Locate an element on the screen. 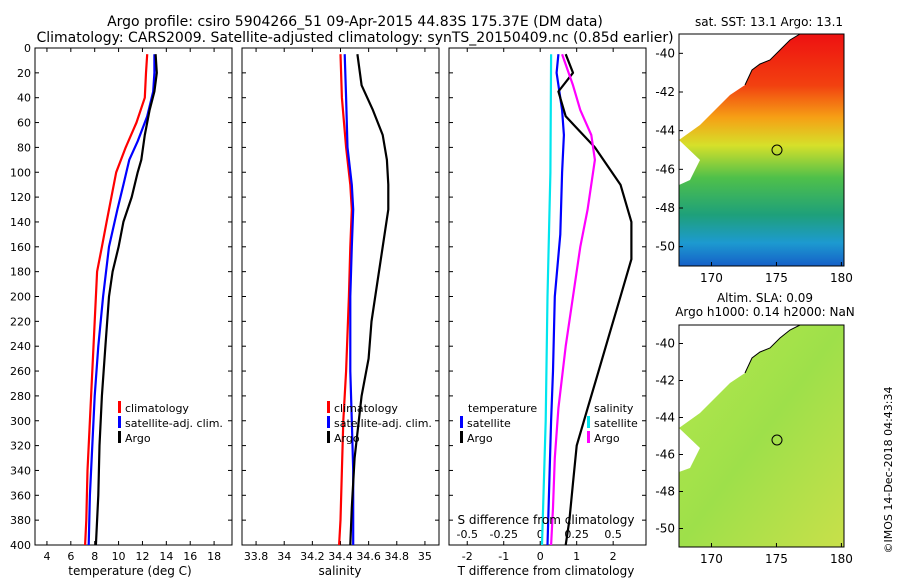 This screenshot has height=580, width=900. sla-map-title-line2: Argo h1000: 0.14 h2000: NaN is located at coordinates (765, 312).